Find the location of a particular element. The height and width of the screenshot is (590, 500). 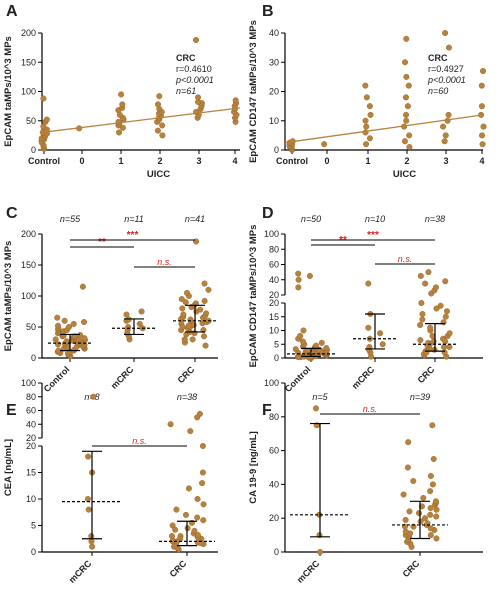

panel-E-tick-label: 100 is located at coordinates (28, 383).